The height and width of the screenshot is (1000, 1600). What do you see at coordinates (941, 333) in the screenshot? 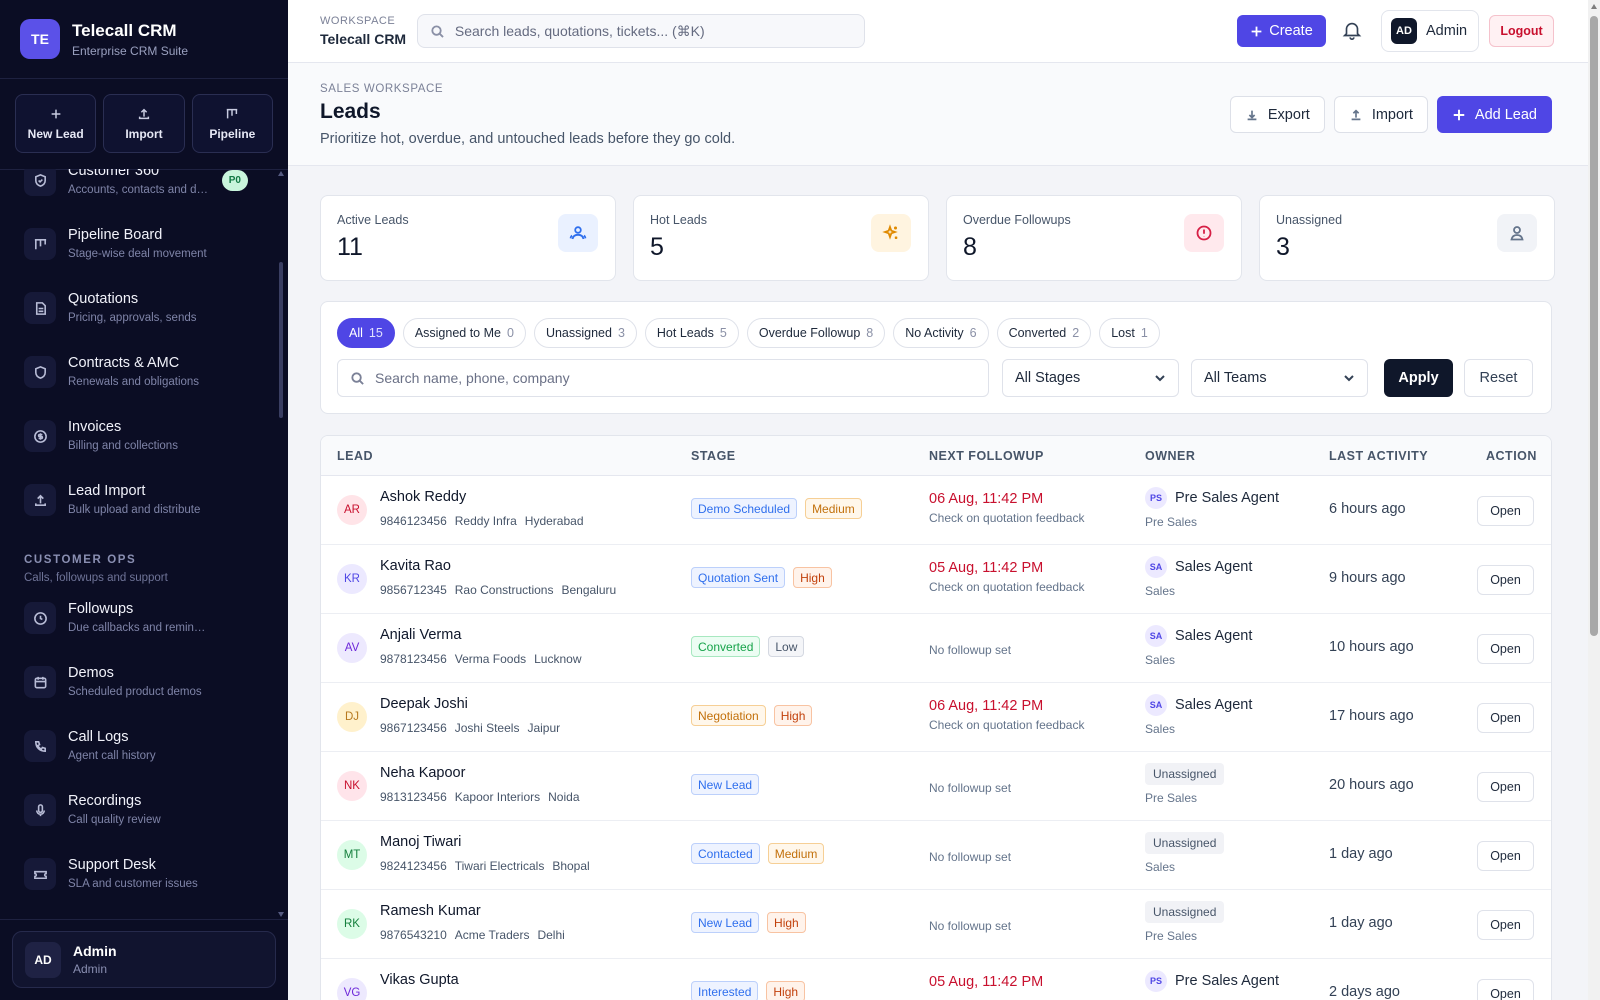
I see `chip-no-activity: No Activity 6` at bounding box center [941, 333].